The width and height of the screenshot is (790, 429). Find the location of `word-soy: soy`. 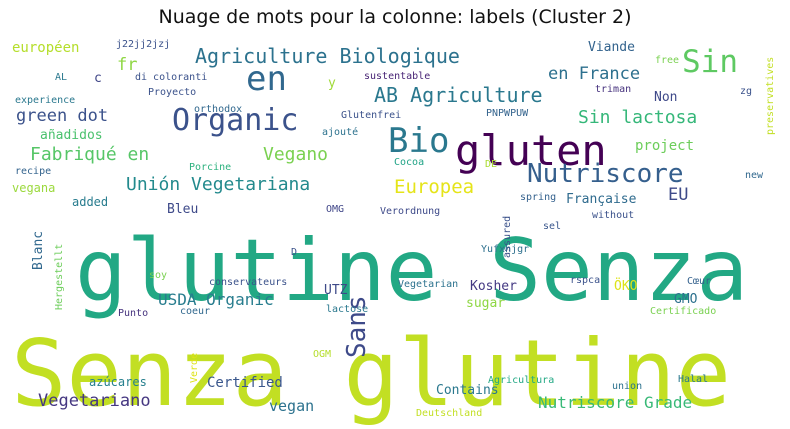

word-soy: soy is located at coordinates (158, 275).